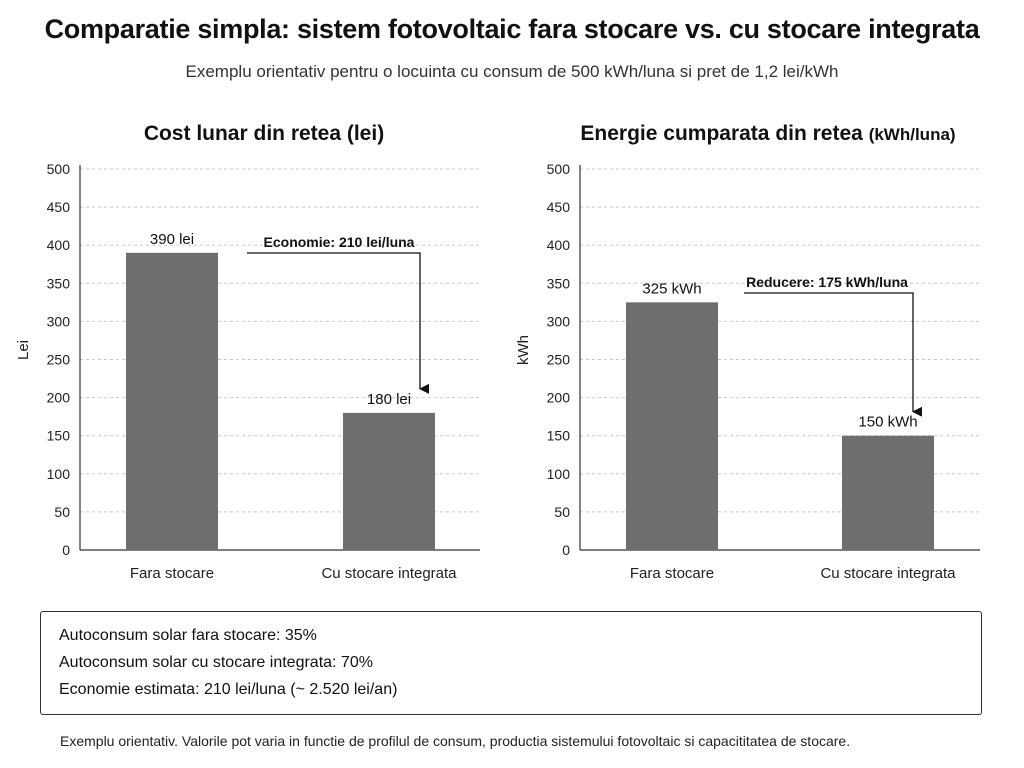 This screenshot has width=1024, height=768. I want to click on chart-energy-ytick-label: 250, so click(559, 360).